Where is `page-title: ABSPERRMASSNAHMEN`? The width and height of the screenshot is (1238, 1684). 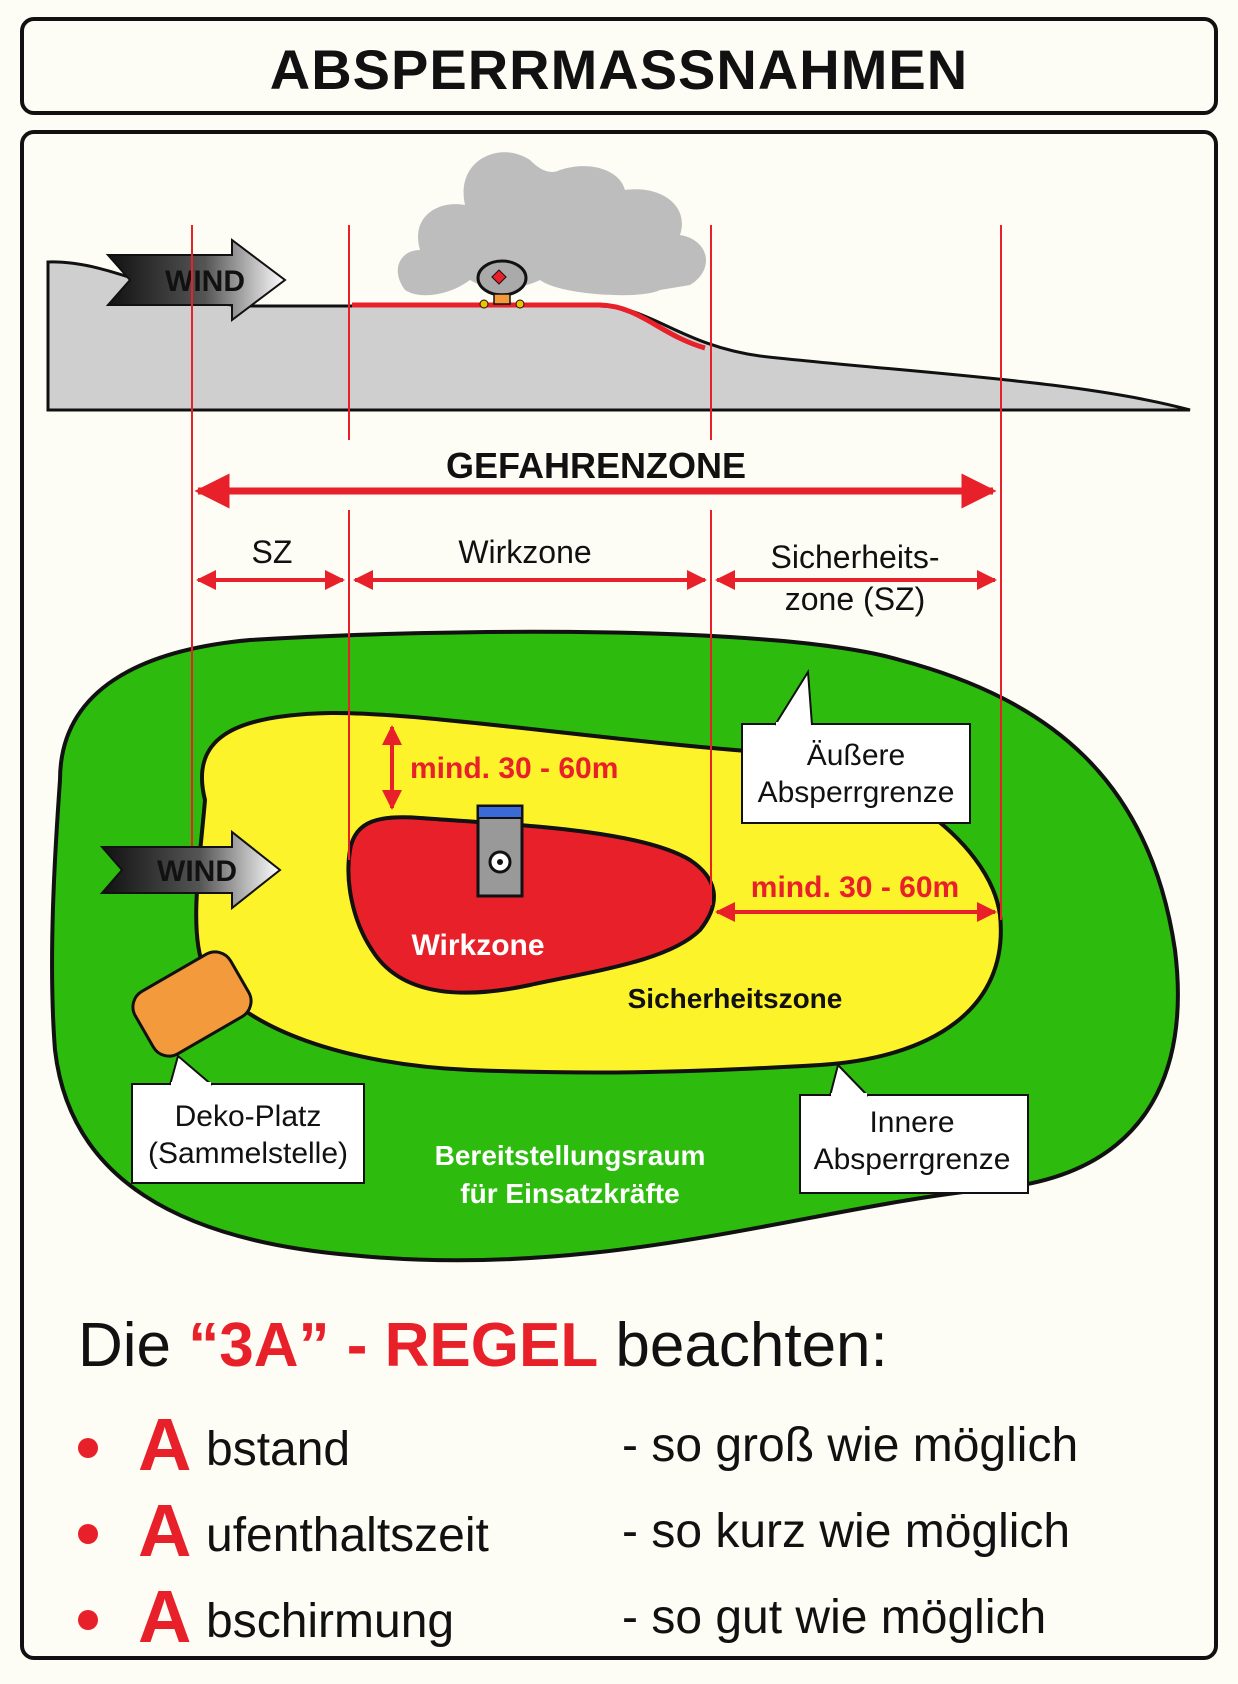
page-title: ABSPERRMASSNAHMEN is located at coordinates (619, 69).